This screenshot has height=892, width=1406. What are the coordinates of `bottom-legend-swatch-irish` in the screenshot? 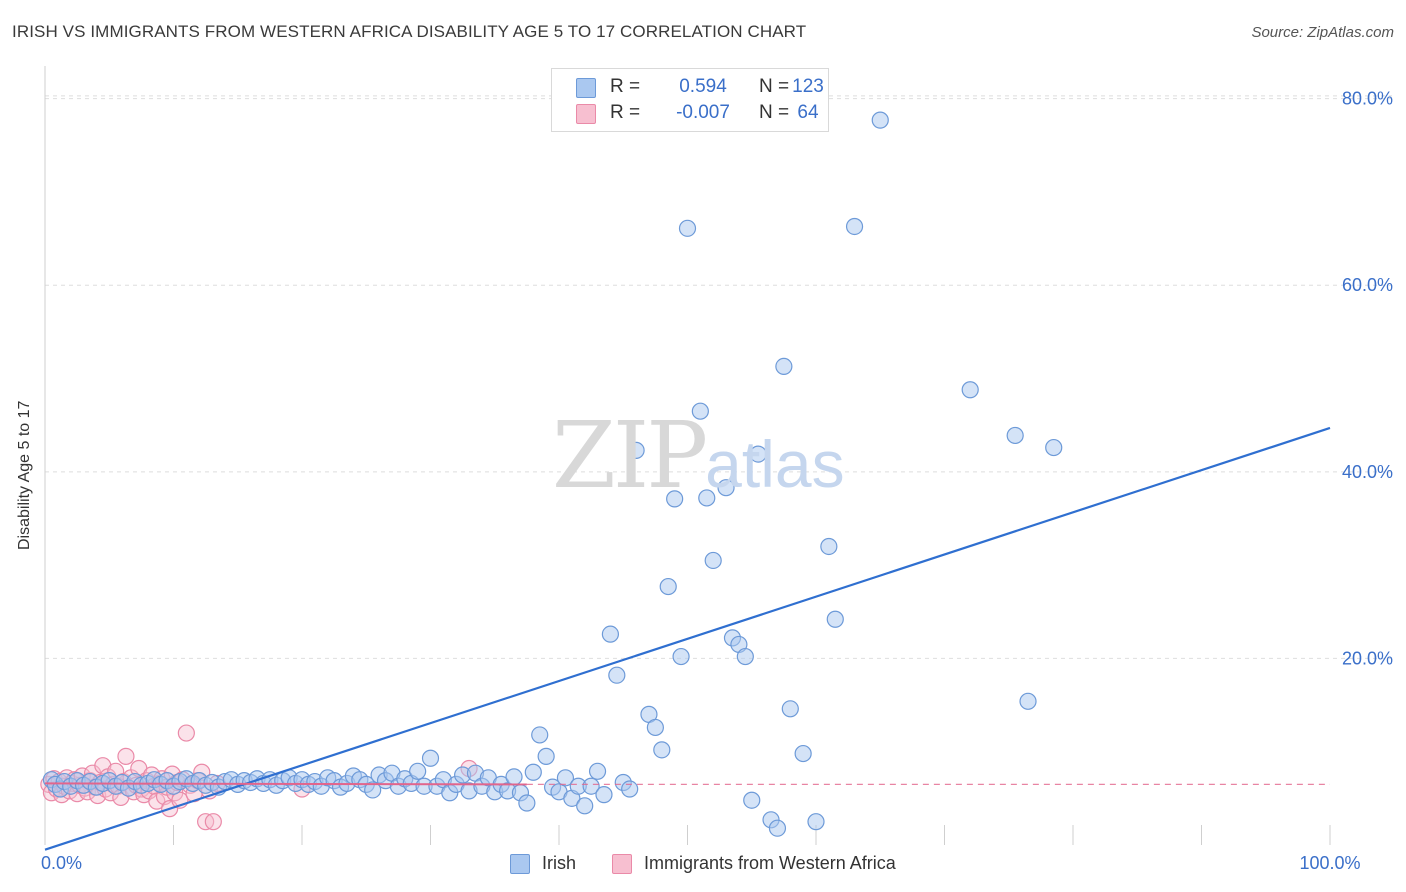 It's located at (520, 864).